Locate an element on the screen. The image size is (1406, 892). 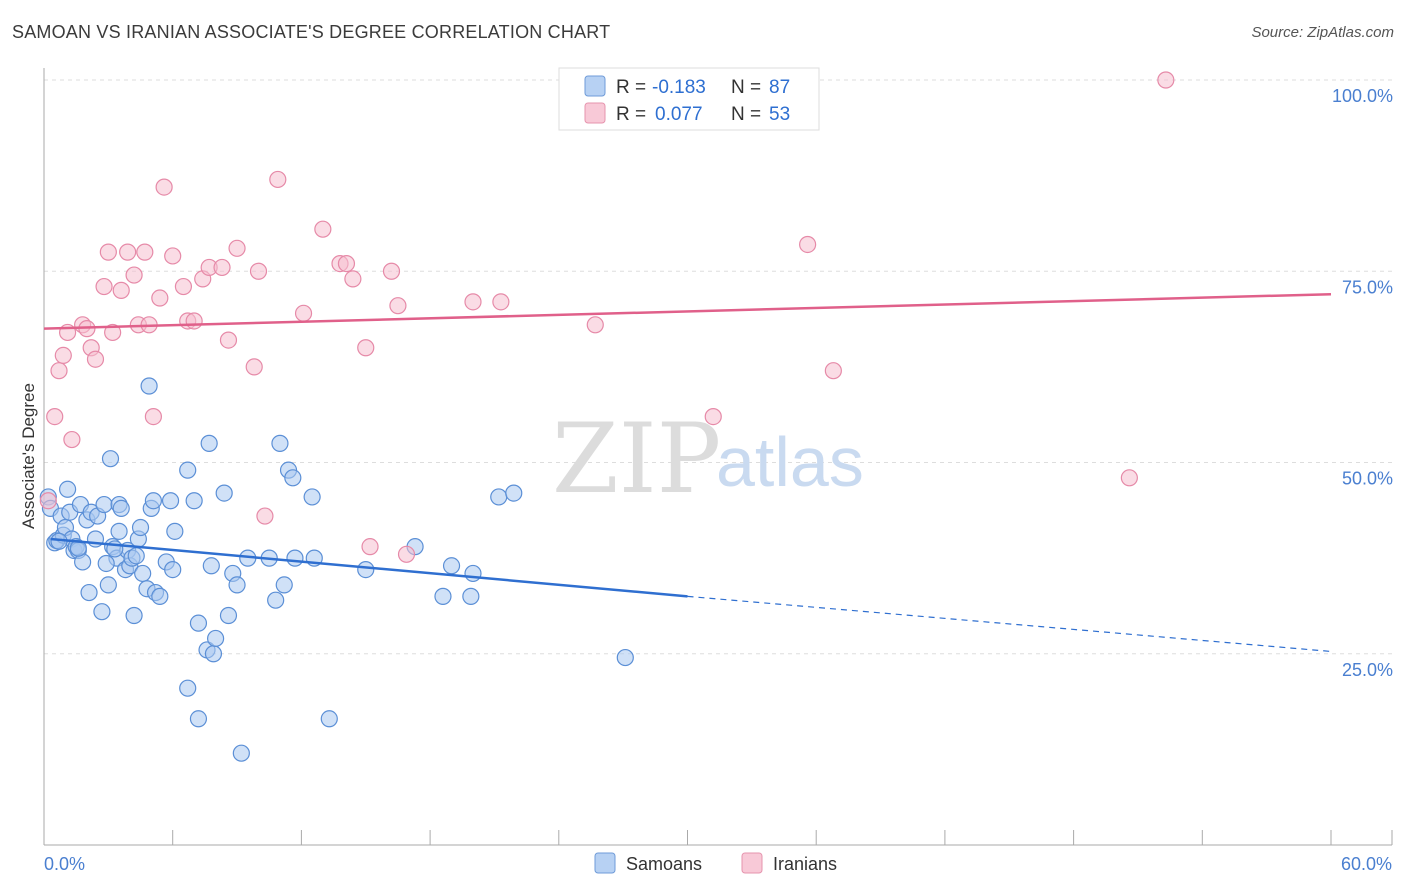
watermark-atlas: atlas is located at coordinates (790, 462).